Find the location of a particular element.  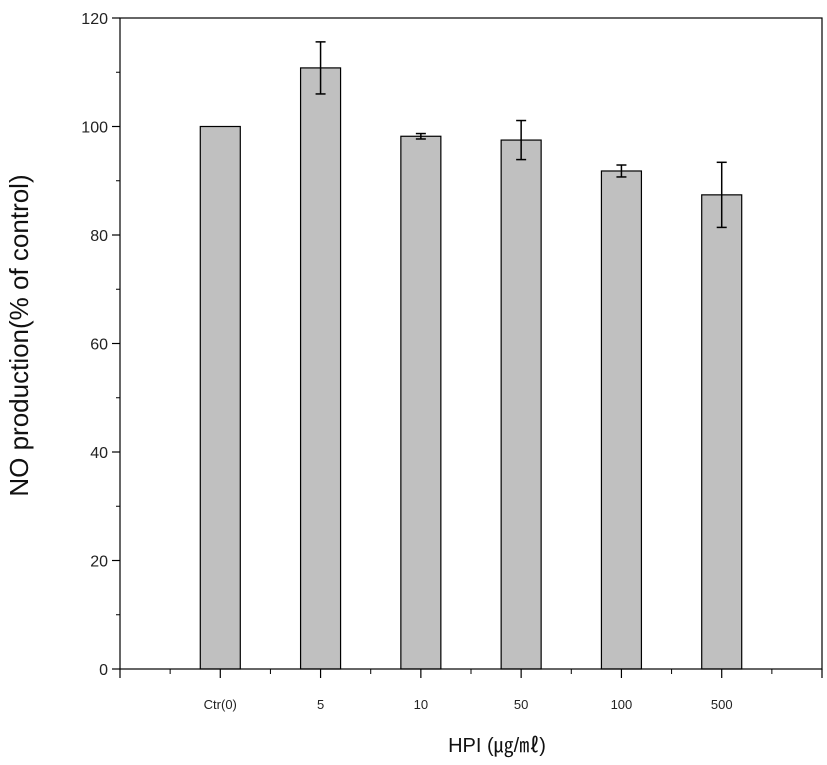

x-tick-label: Ctr(0) is located at coordinates (220, 704).